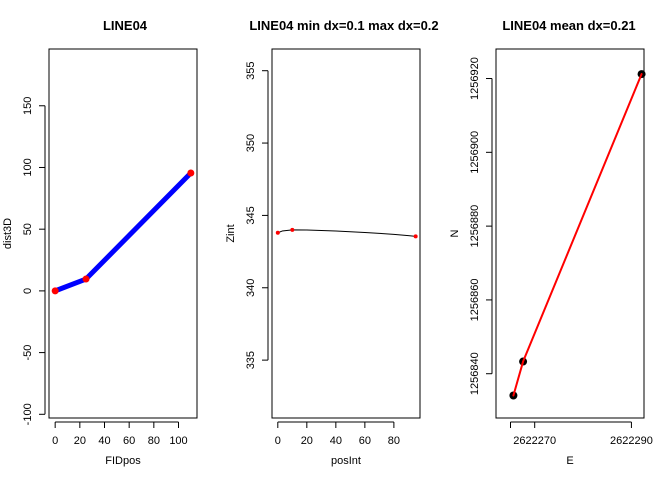 This screenshot has height=480, width=672. Describe the element at coordinates (534, 441) in the screenshot. I see `x-tick-label: 2622270` at that location.